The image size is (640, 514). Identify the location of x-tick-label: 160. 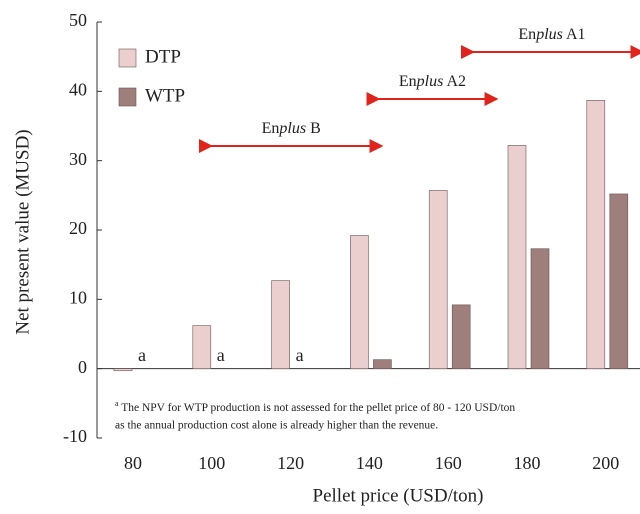
(448, 463).